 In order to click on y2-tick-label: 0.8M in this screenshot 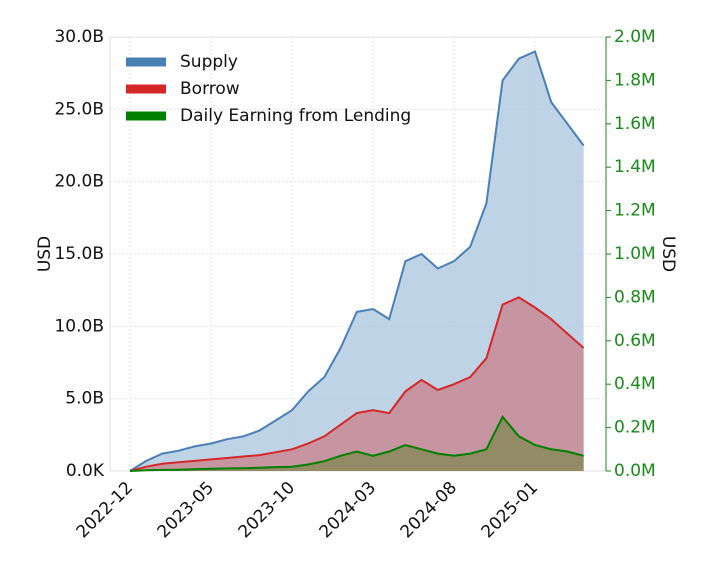, I will do `click(635, 297)`.